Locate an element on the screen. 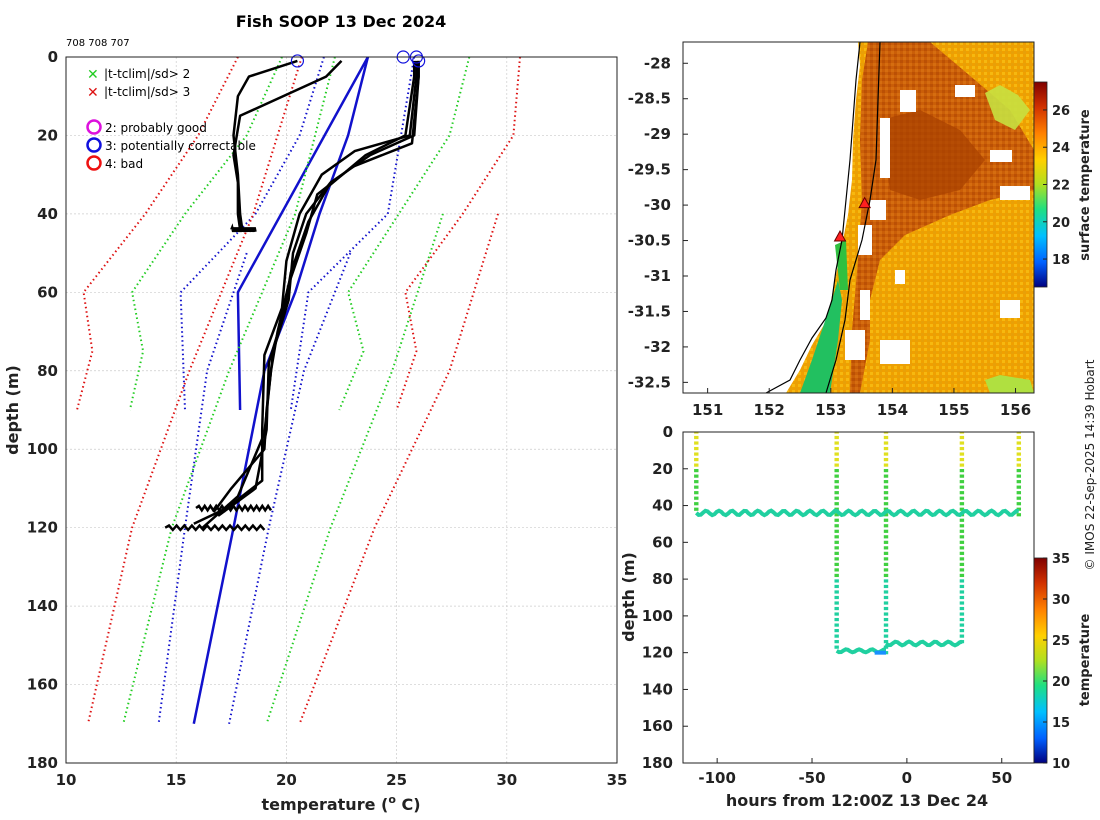  temperature-colorbar-ticks: 10 15 20 25 30 35 is located at coordinates (1056, 662).